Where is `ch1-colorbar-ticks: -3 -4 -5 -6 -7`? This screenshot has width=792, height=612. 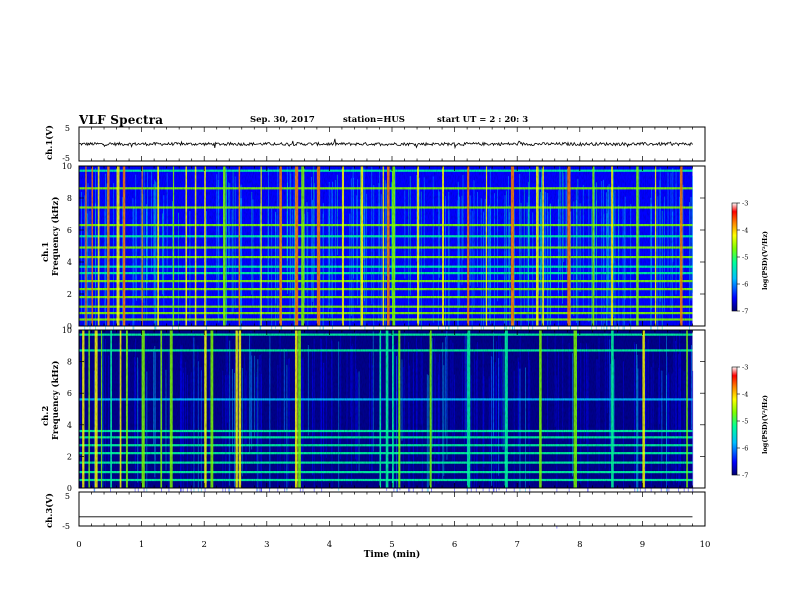 ch1-colorbar-ticks: -3 -4 -5 -6 -7 is located at coordinates (742, 258).